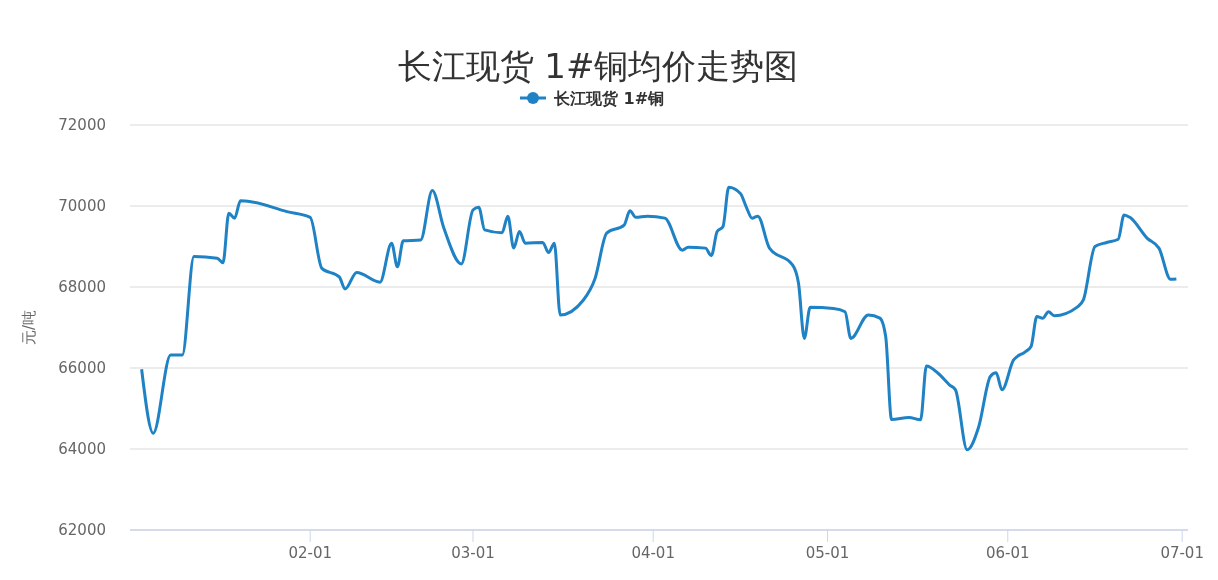 This screenshot has width=1218, height=580. I want to click on y-tick-label: 64000, so click(82, 449).